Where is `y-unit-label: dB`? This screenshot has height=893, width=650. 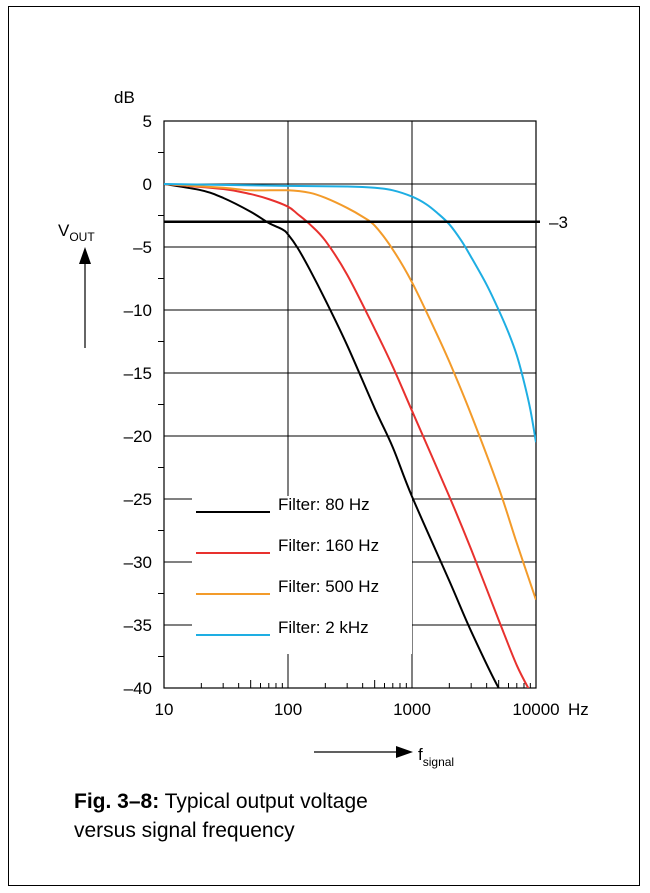
y-unit-label: dB is located at coordinates (124, 97).